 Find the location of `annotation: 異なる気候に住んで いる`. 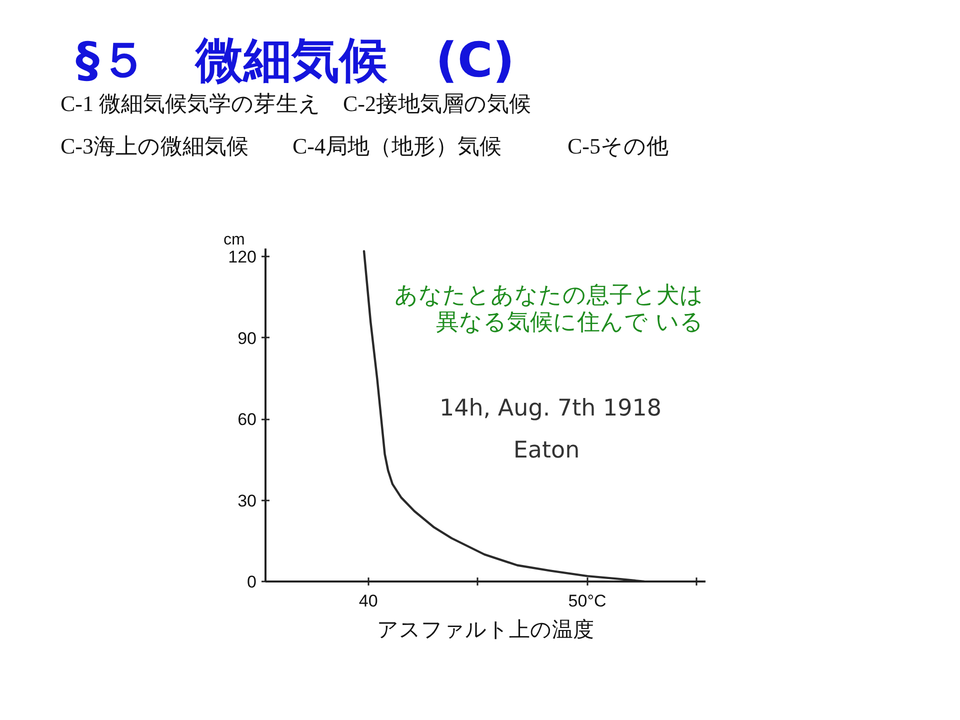

annotation: 異なる気候に住んで いる is located at coordinates (570, 323).